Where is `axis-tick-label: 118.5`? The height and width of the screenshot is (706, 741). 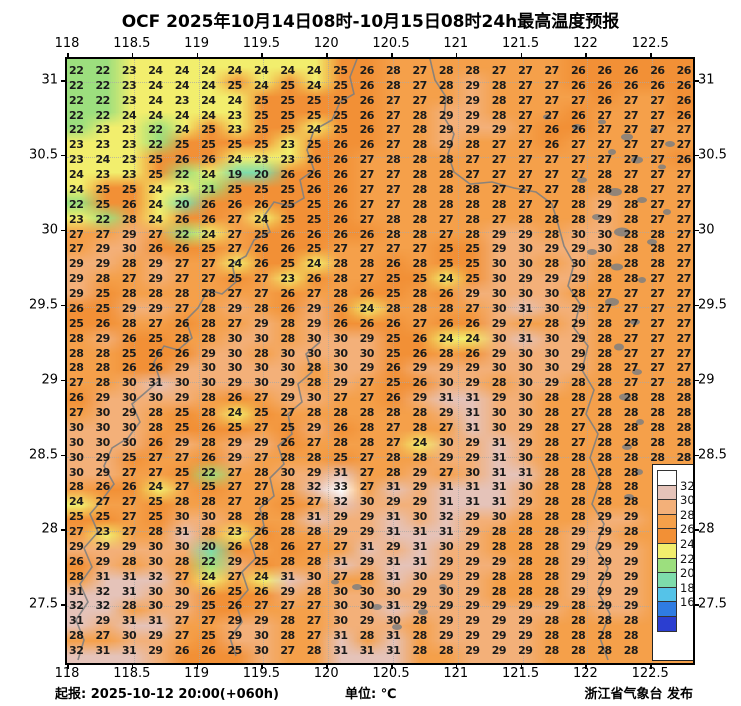 axis-tick-label: 118.5 is located at coordinates (132, 673).